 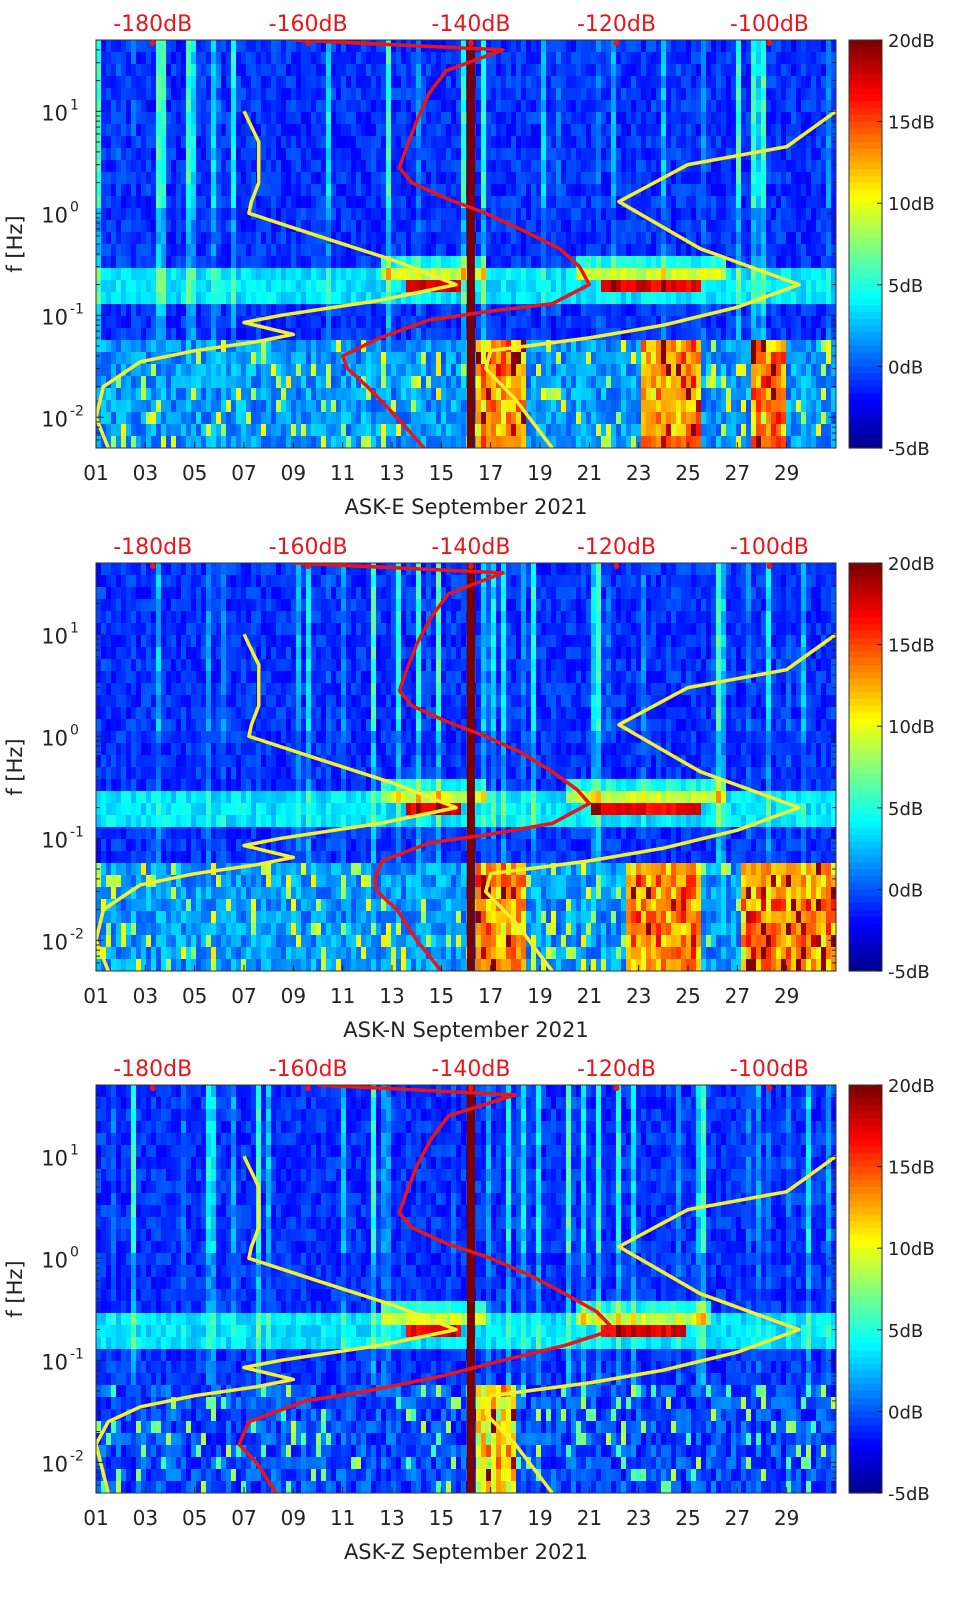 What do you see at coordinates (466, 1552) in the screenshot?
I see `x-axis-label: ASK-Z September 2021` at bounding box center [466, 1552].